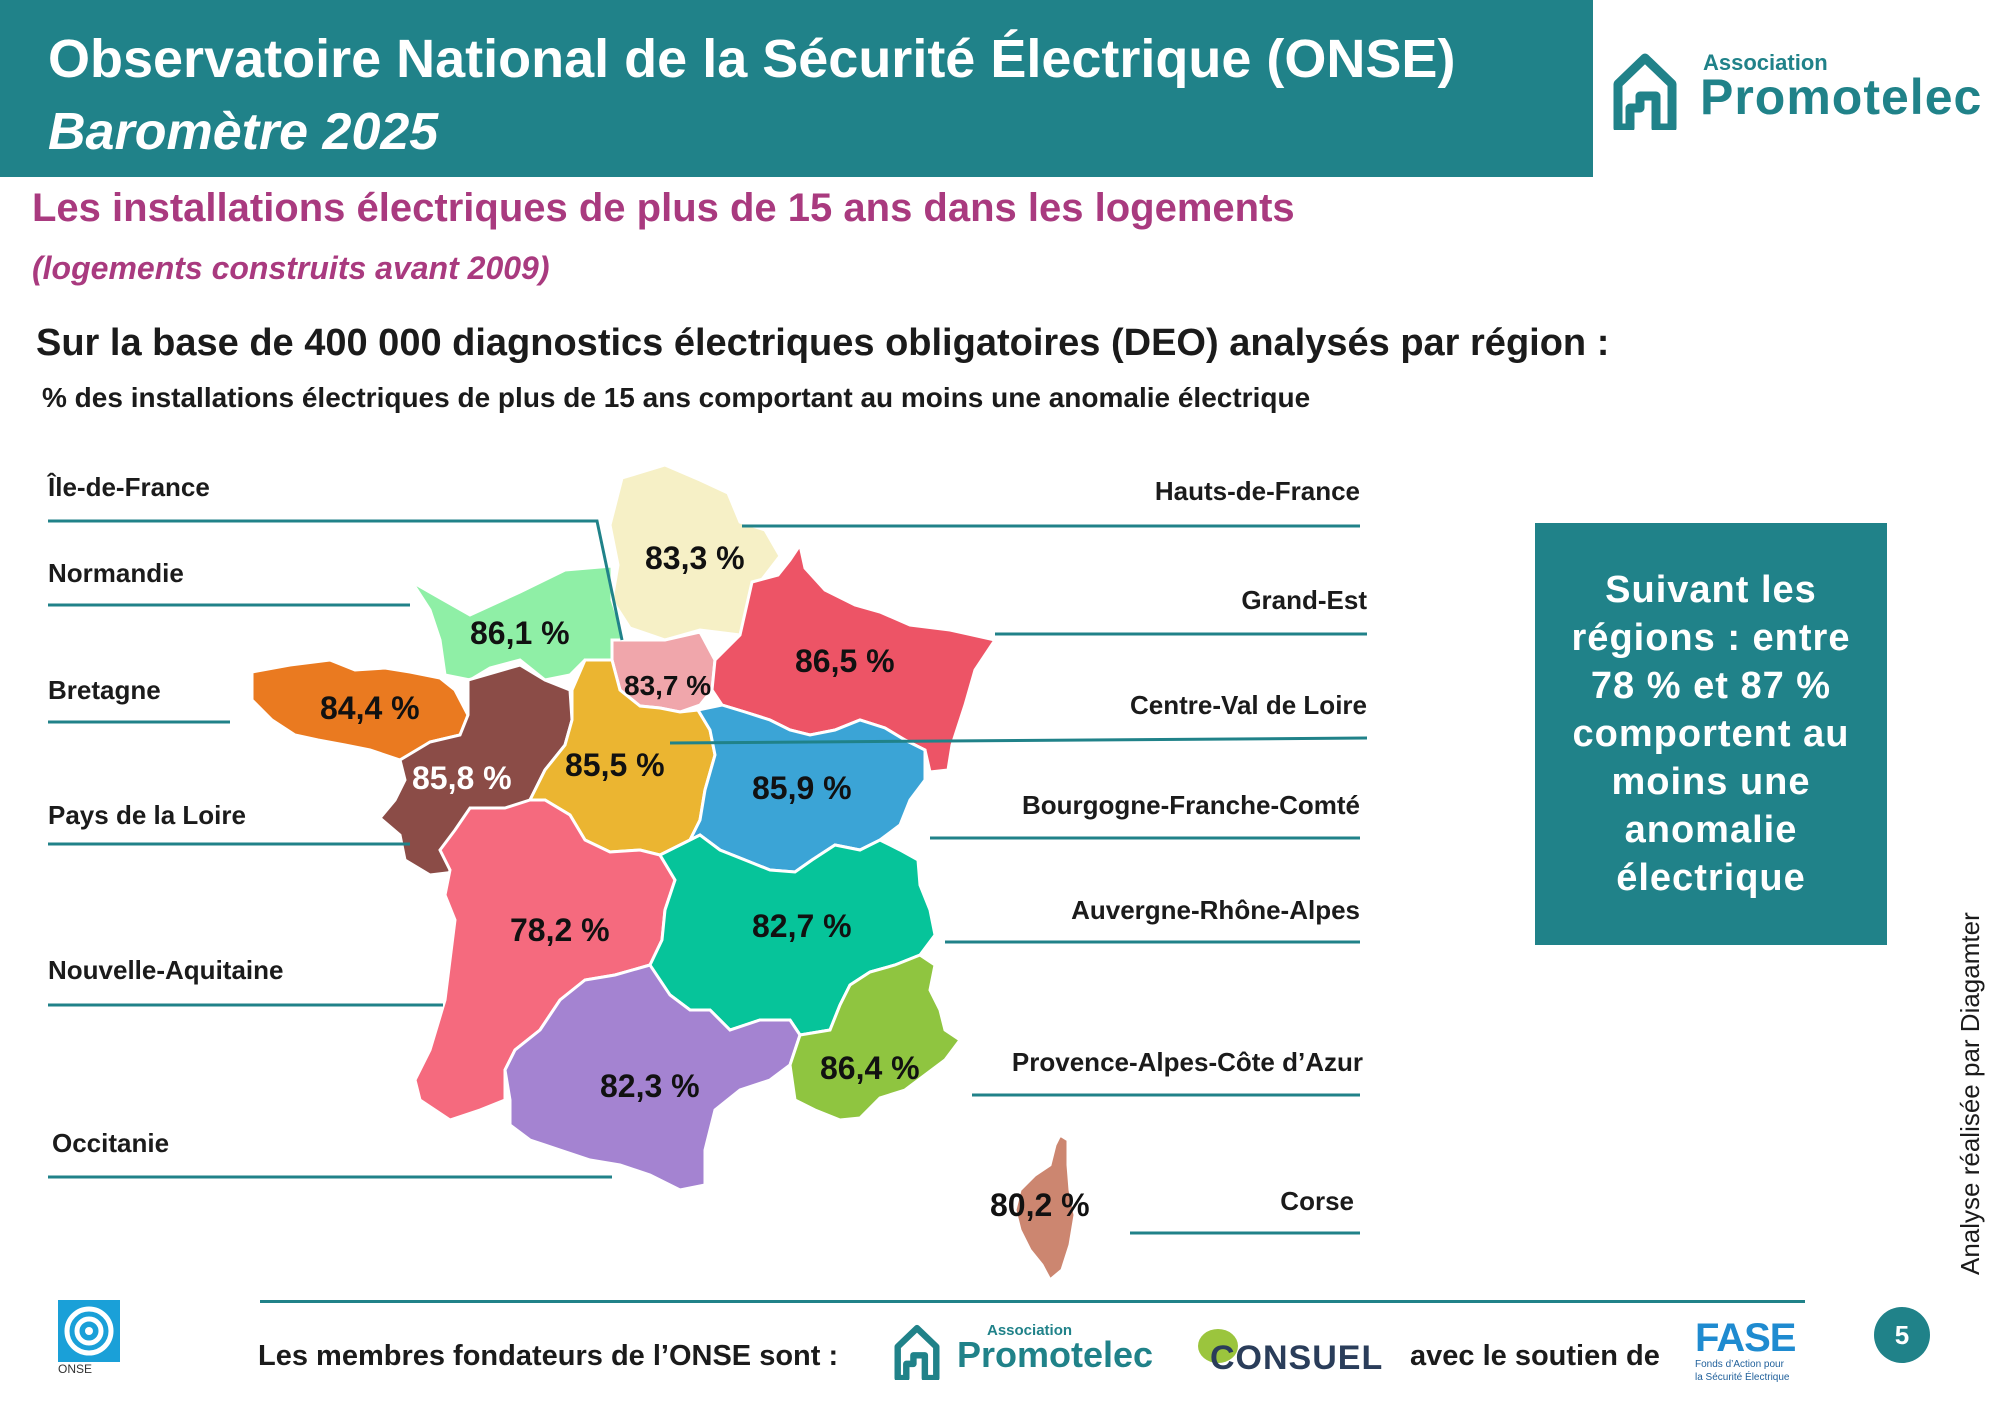 The height and width of the screenshot is (1414, 2000). What do you see at coordinates (1257, 491) in the screenshot?
I see `label-hauts-de-france: Hauts-de-France` at bounding box center [1257, 491].